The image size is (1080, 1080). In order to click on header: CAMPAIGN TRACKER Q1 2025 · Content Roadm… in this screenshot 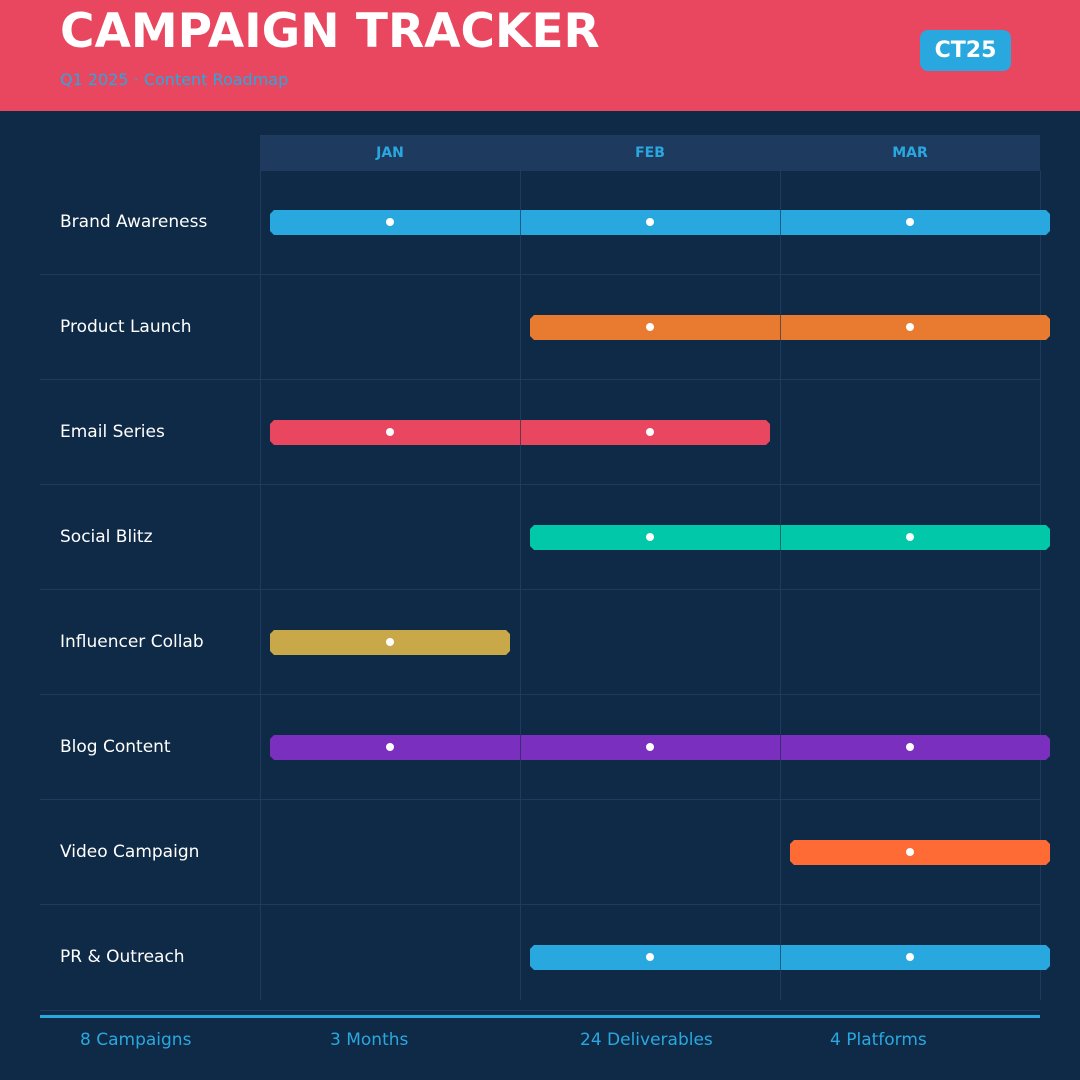, I will do `click(540, 55)`.